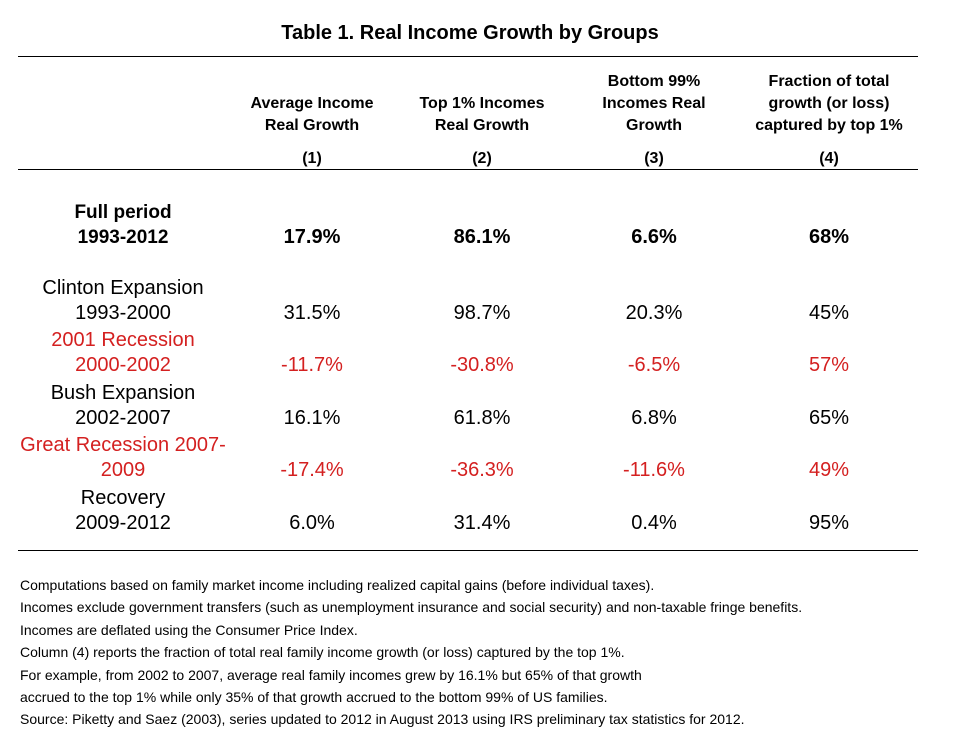 This screenshot has width=965, height=731. What do you see at coordinates (468, 56) in the screenshot?
I see `top-rule` at bounding box center [468, 56].